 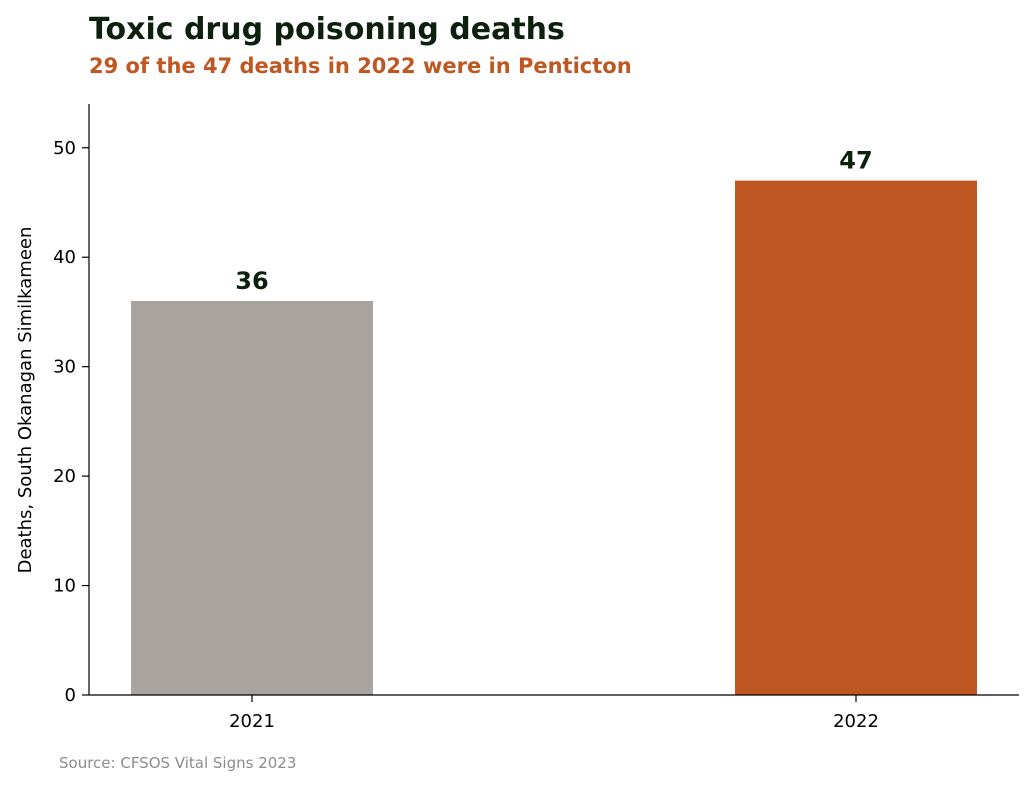 I want to click on data-label-2022: 47, so click(x=855, y=161).